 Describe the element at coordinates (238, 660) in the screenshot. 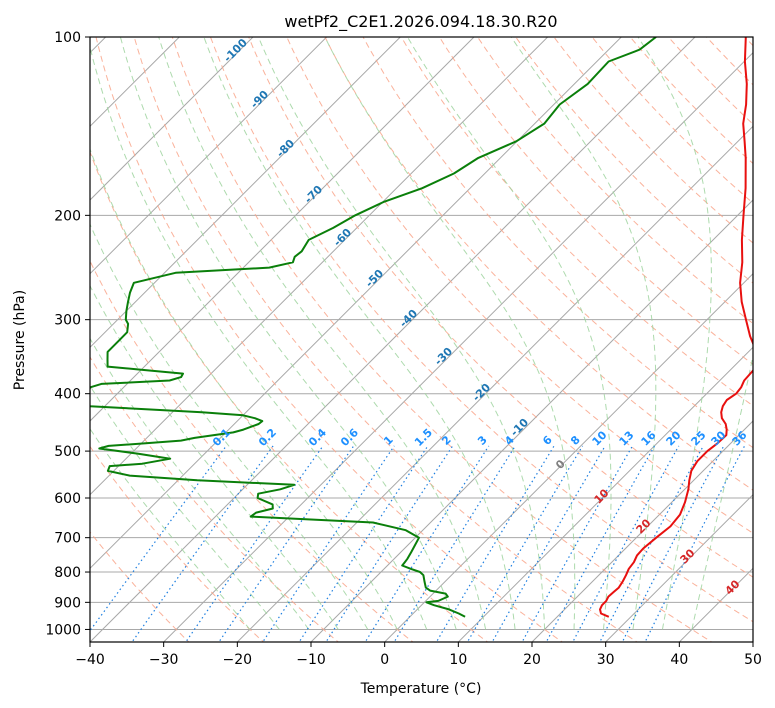

I see `x-tick-label: −20` at that location.